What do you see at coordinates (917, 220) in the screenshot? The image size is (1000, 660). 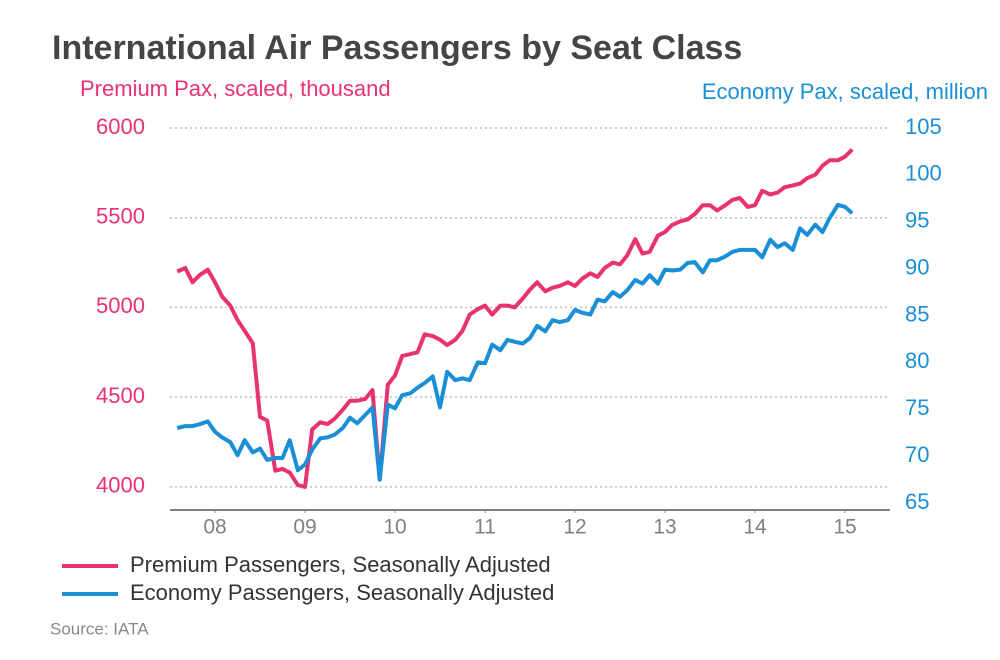 I see `y2-tick-label: 95` at bounding box center [917, 220].